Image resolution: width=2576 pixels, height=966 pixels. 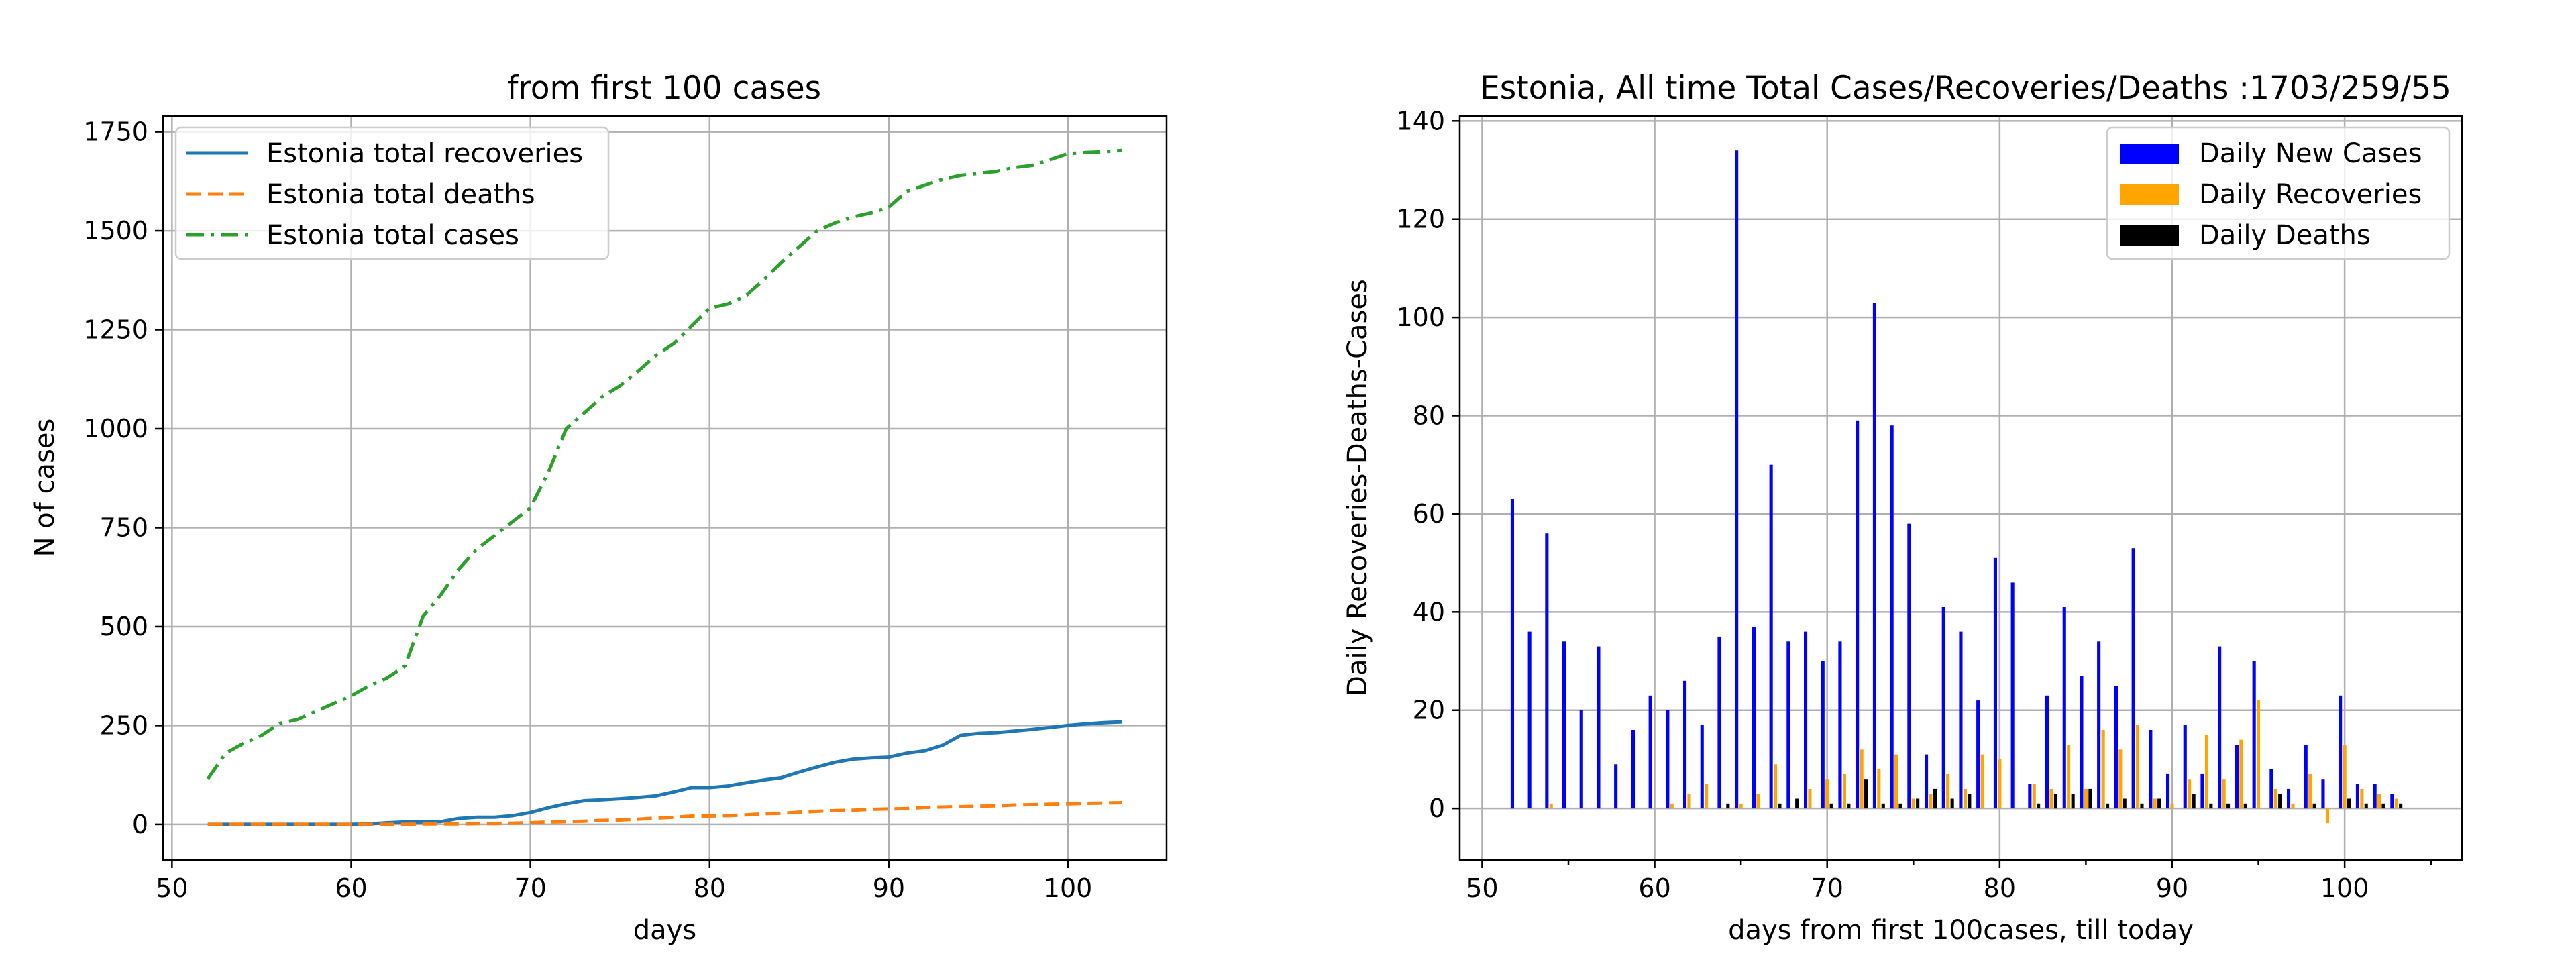 What do you see at coordinates (123, 527) in the screenshot?
I see `y-tick-label: 750` at bounding box center [123, 527].